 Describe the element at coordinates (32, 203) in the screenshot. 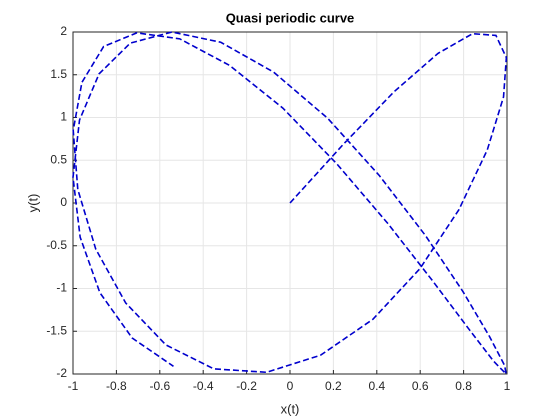

I see `y-axis-label: y(t)` at that location.